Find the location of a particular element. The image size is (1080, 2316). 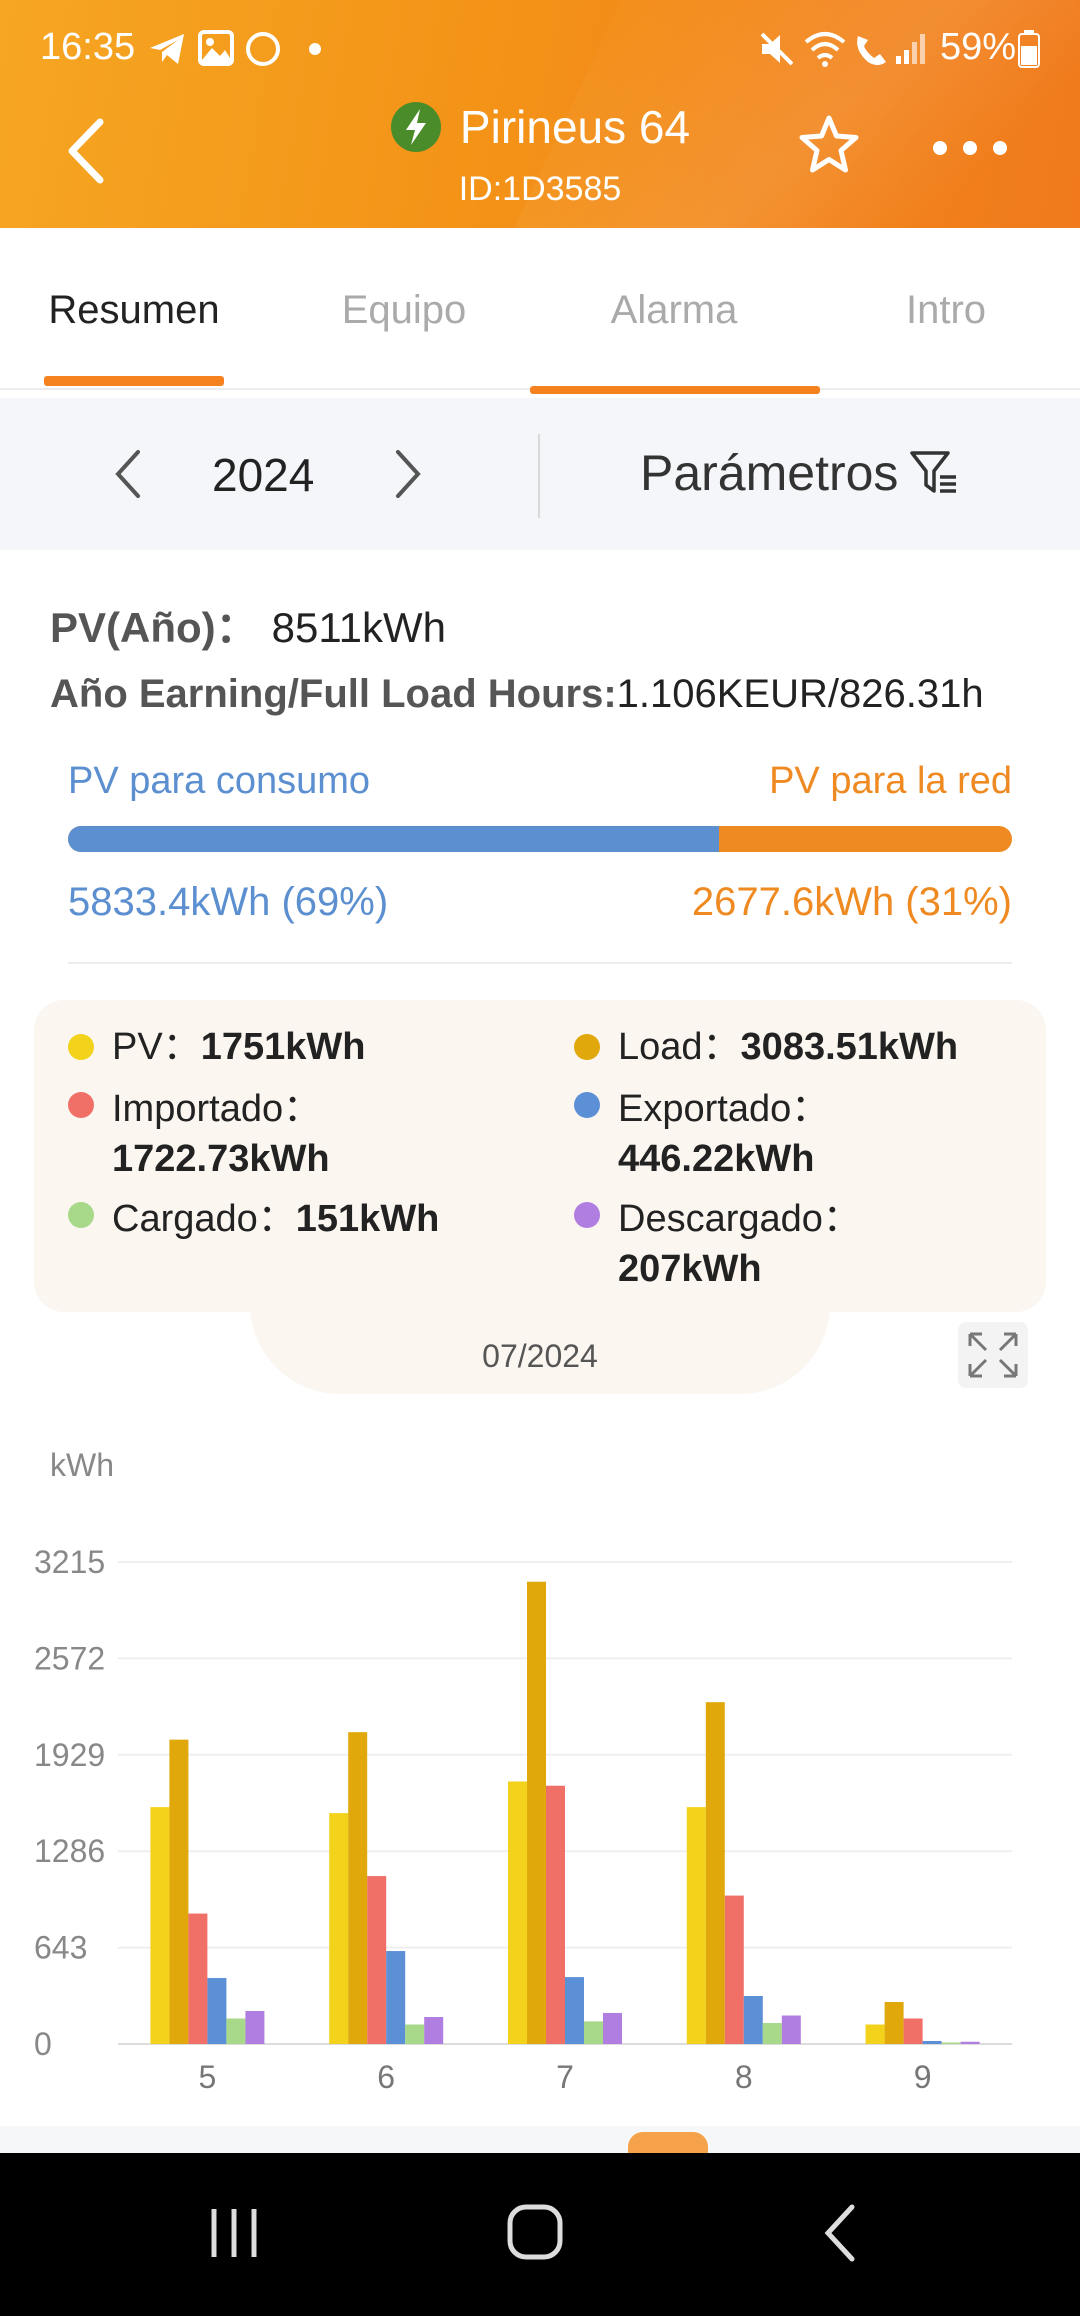

earning-label: Año Earning/Full Load Hours: is located at coordinates (333, 694).